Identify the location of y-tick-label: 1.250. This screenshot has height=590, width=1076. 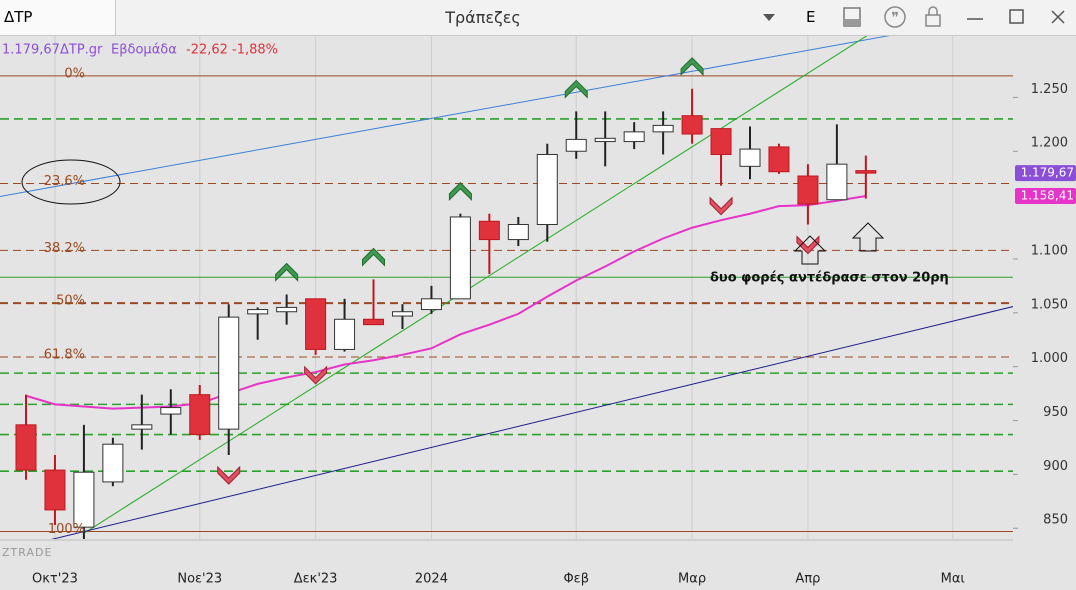
(1049, 89).